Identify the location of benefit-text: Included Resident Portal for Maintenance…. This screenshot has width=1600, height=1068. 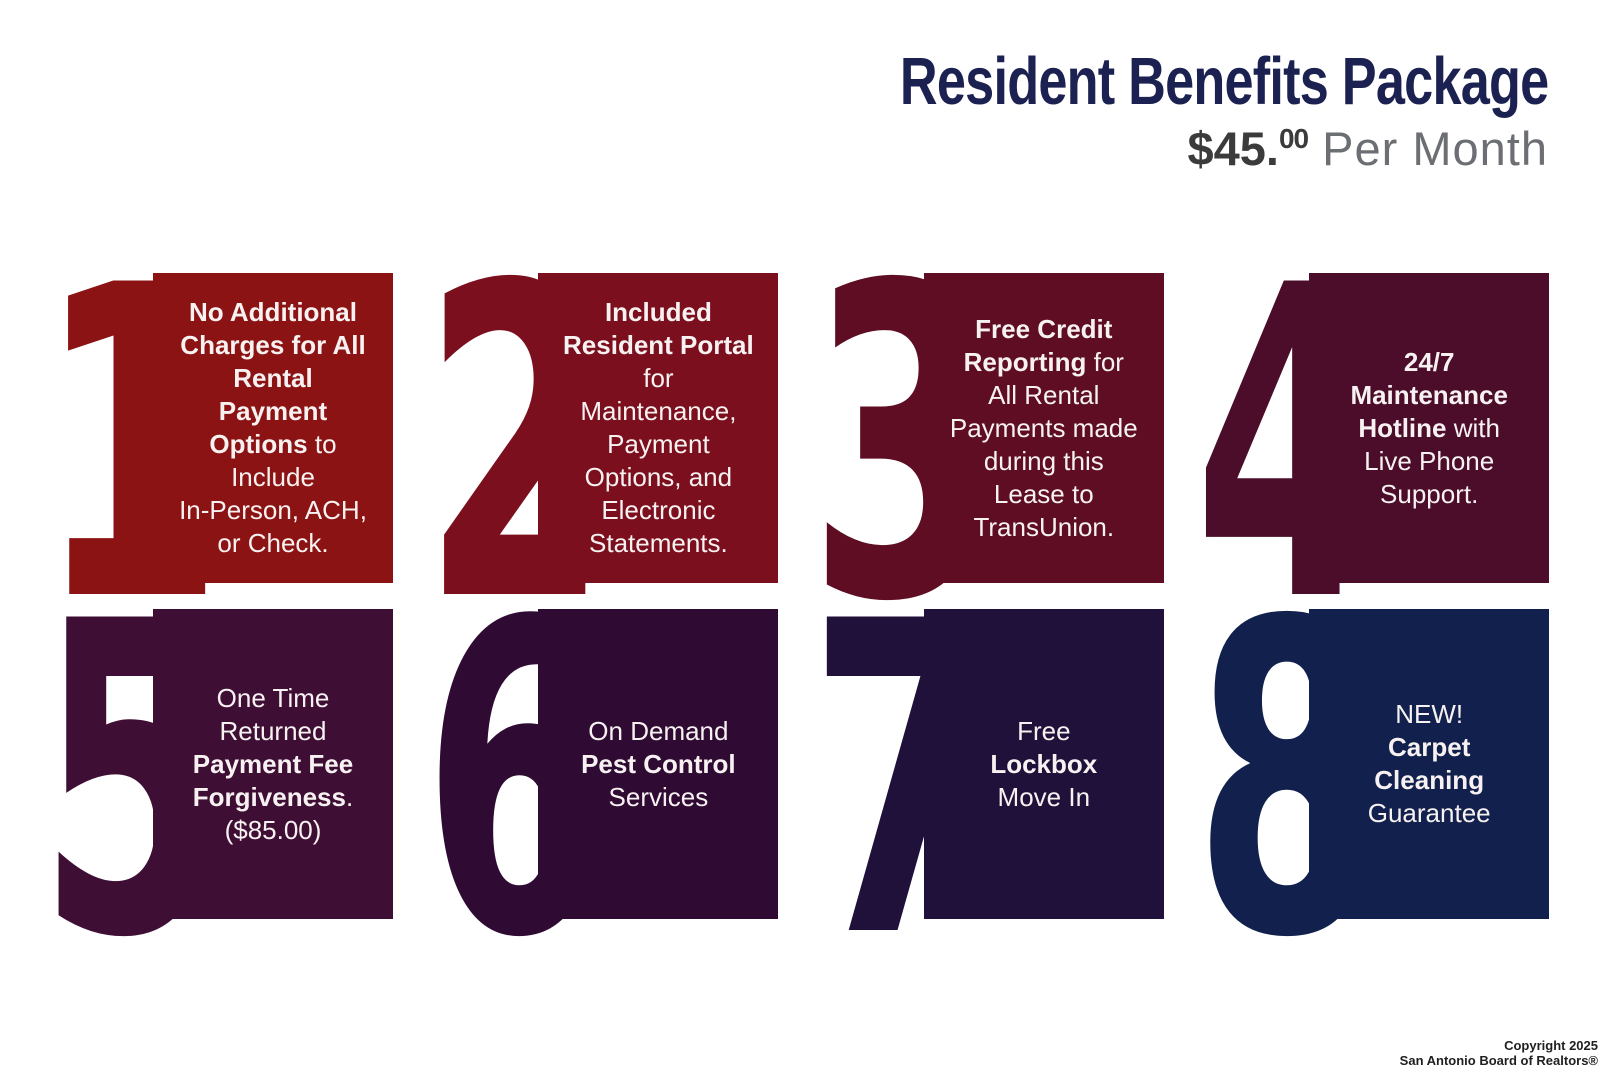
(658, 427).